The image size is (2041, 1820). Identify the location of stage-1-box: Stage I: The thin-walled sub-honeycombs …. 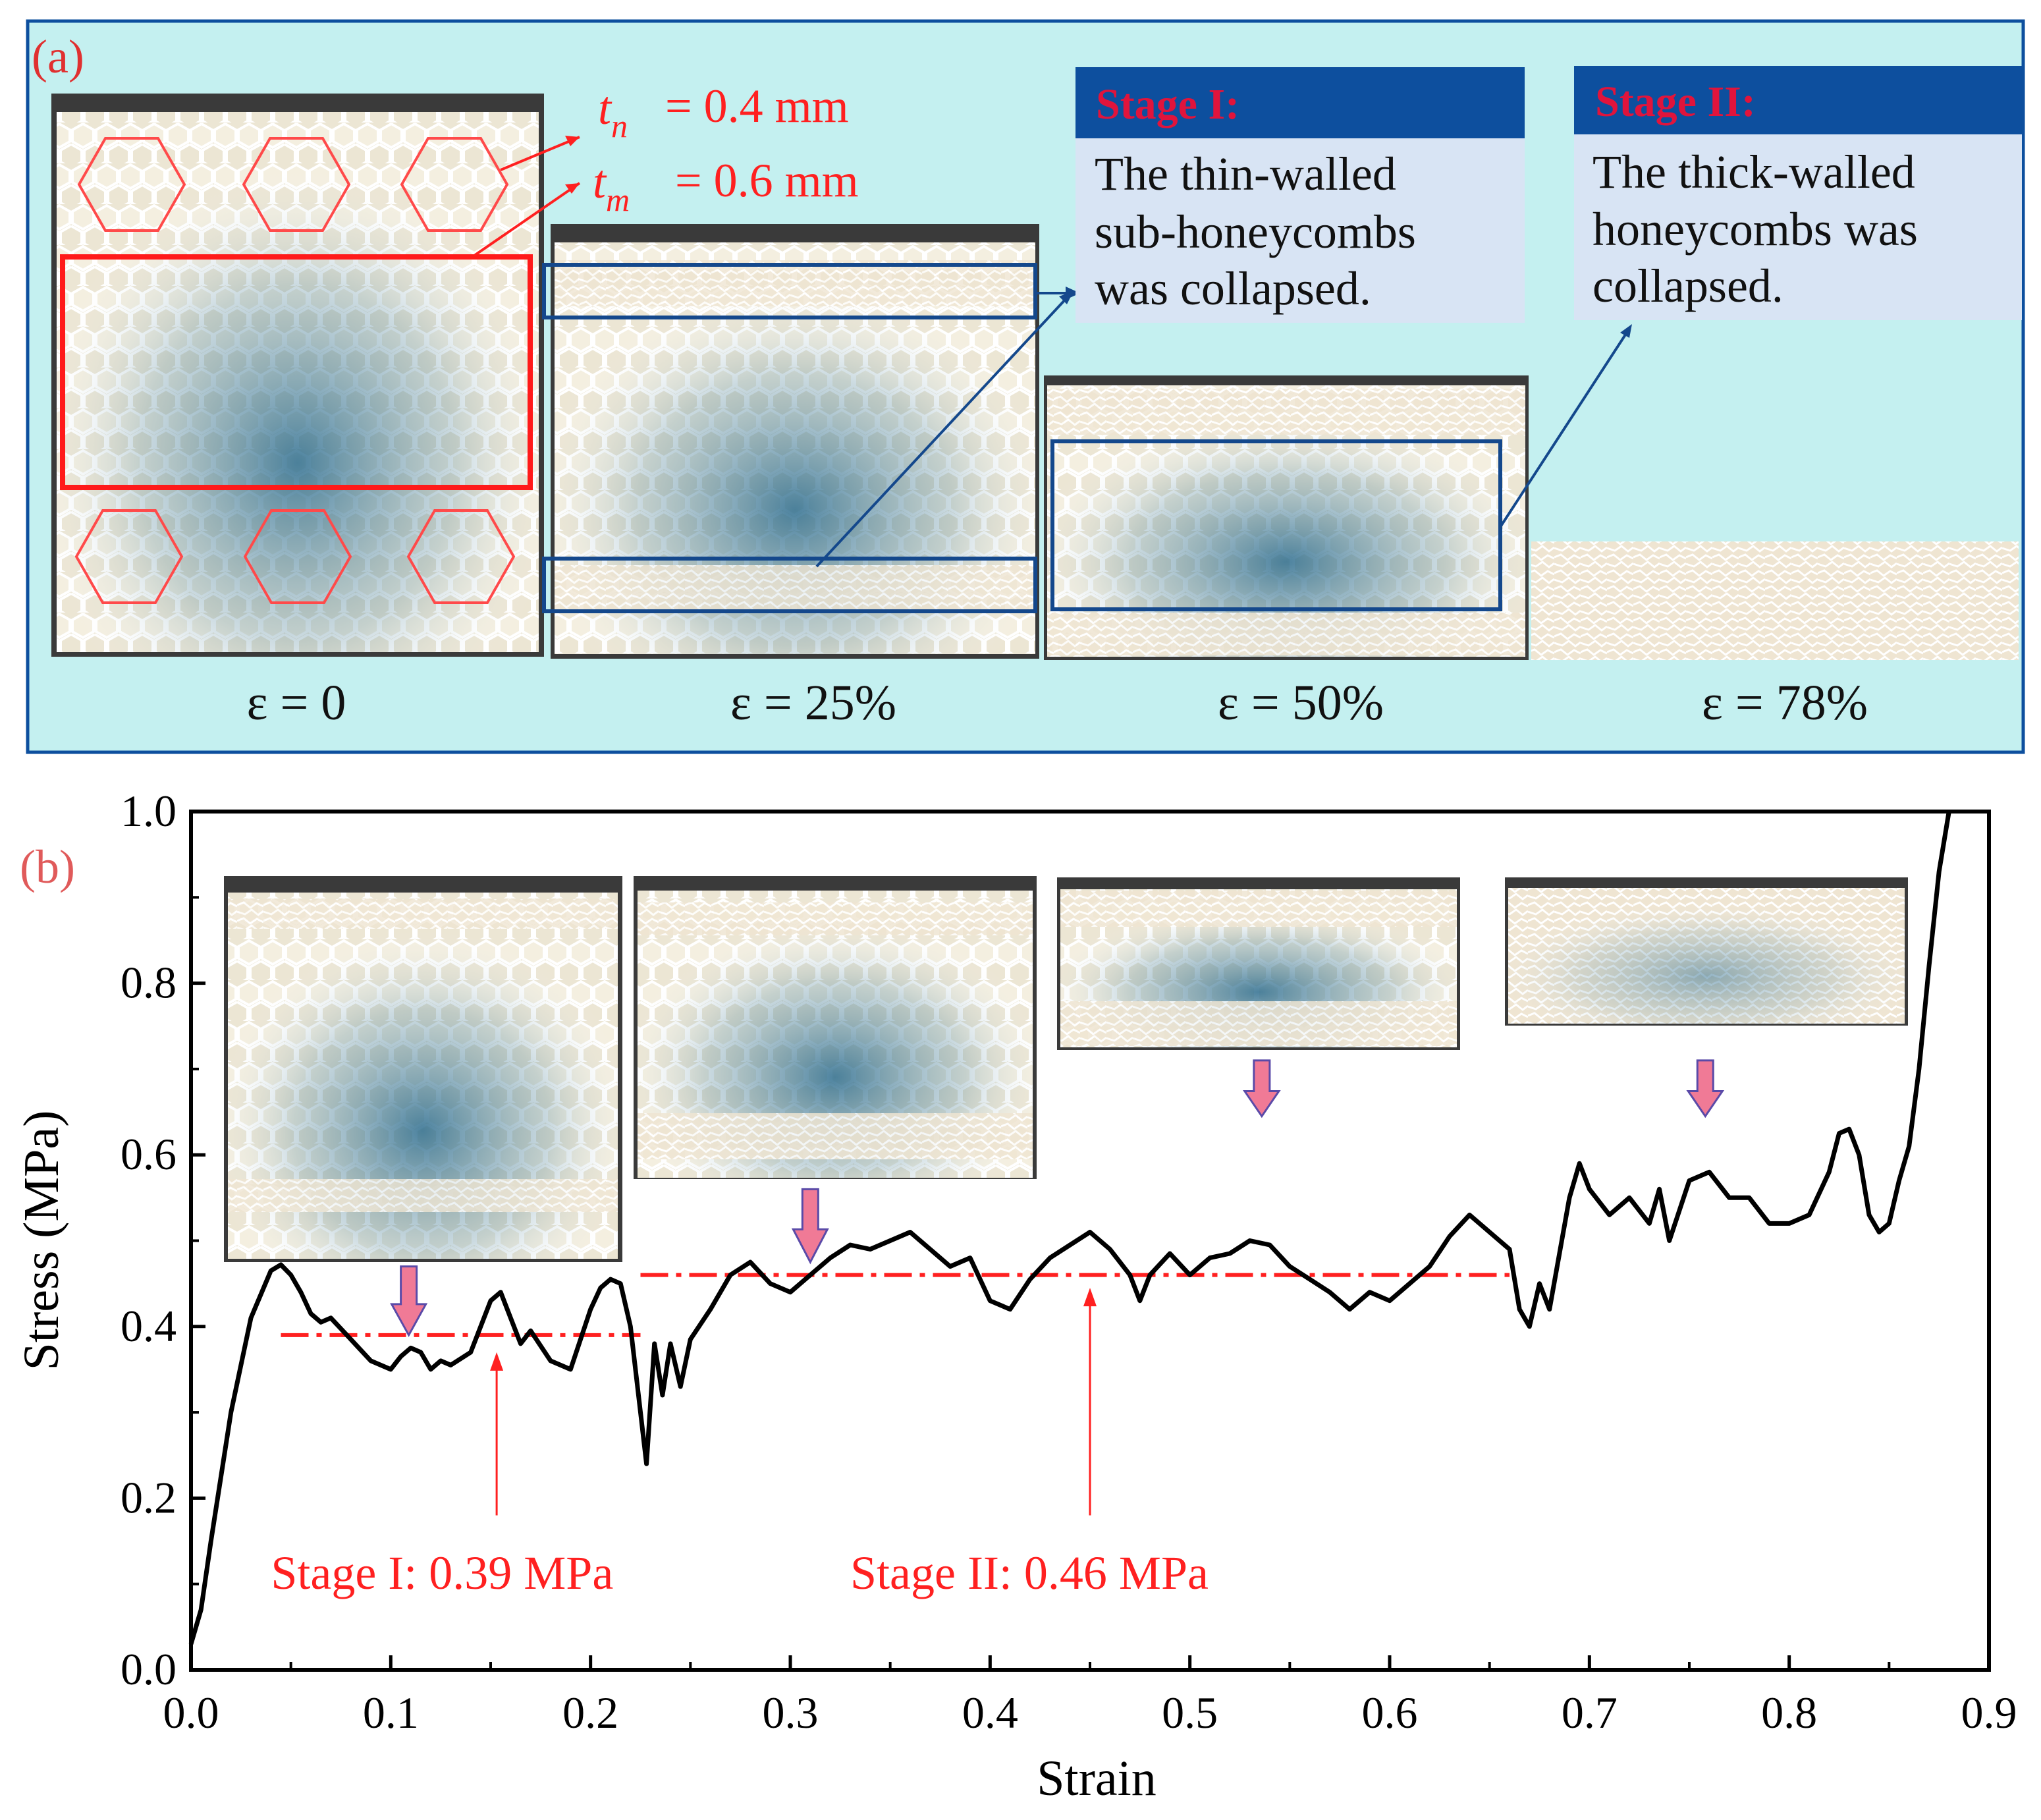
(1300, 195).